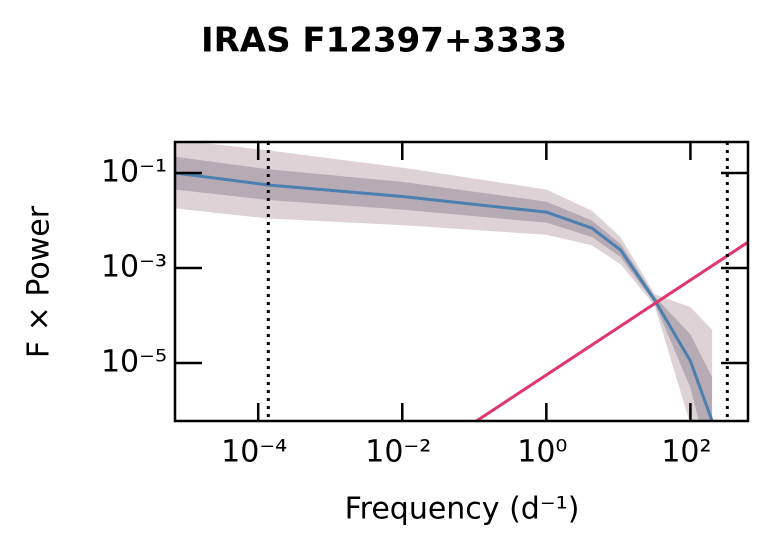 This screenshot has width=768, height=557. What do you see at coordinates (384, 41) in the screenshot?
I see `chart-title: IRAS F12397+3333` at bounding box center [384, 41].